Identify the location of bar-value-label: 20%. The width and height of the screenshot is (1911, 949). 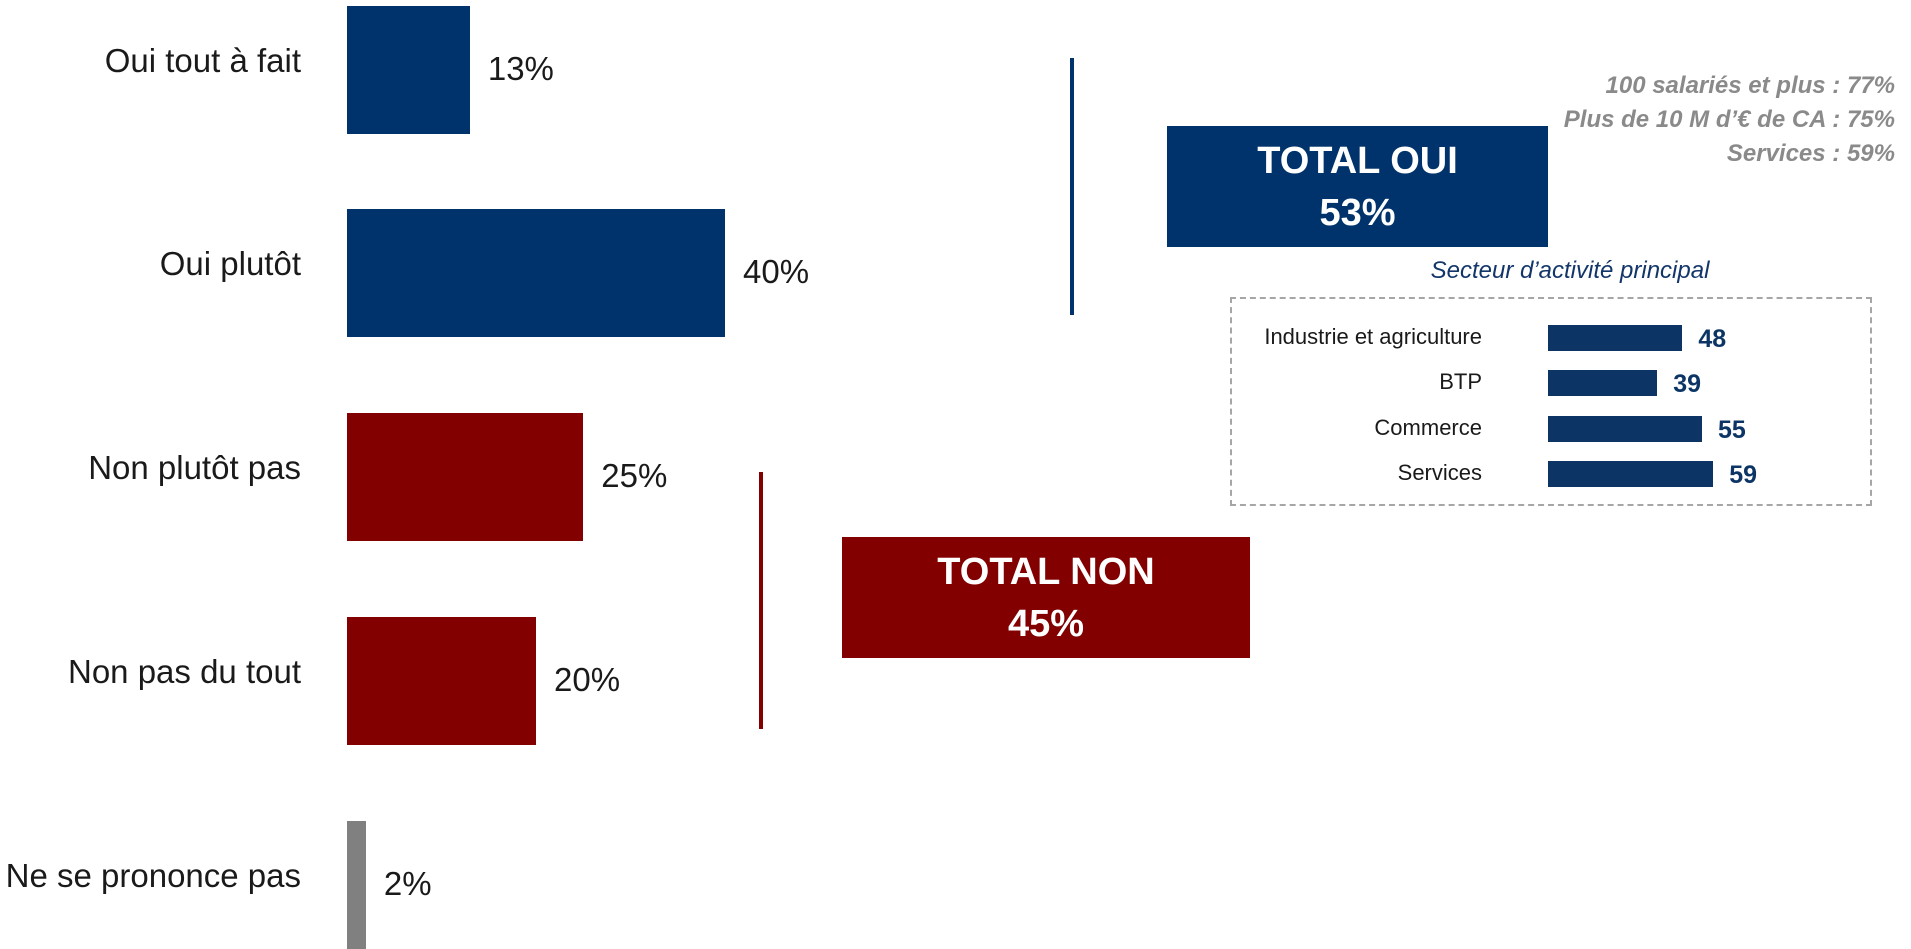
(587, 679).